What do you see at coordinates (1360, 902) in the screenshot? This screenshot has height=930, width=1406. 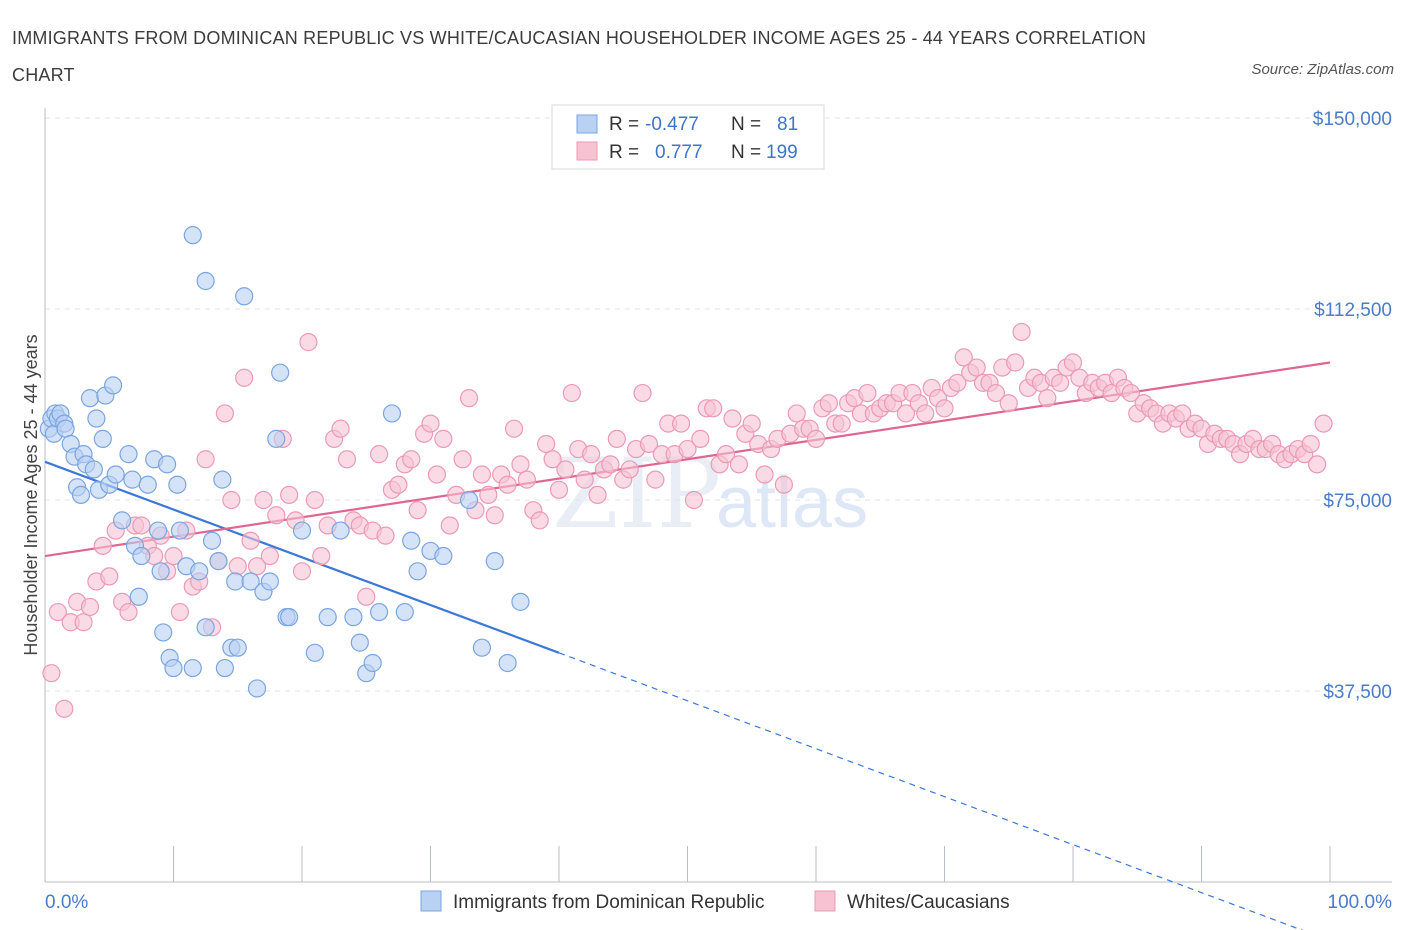 I see `x-tick-label-max: 100.0%` at bounding box center [1360, 902].